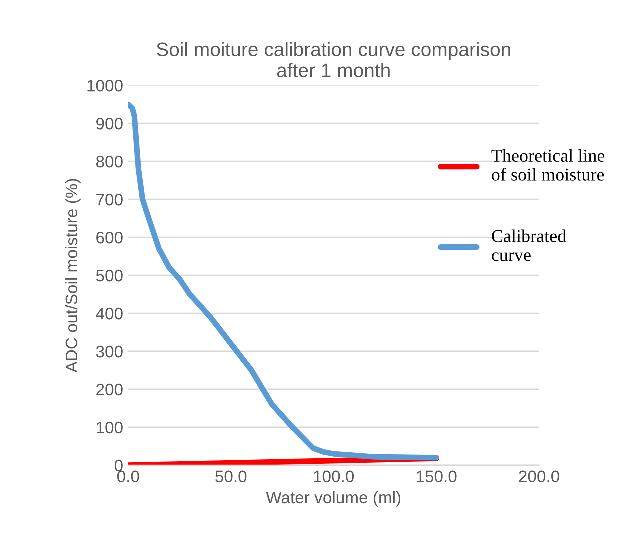 This screenshot has width=642, height=535. What do you see at coordinates (529, 246) in the screenshot?
I see `legend-label: Calibrated curve` at bounding box center [529, 246].